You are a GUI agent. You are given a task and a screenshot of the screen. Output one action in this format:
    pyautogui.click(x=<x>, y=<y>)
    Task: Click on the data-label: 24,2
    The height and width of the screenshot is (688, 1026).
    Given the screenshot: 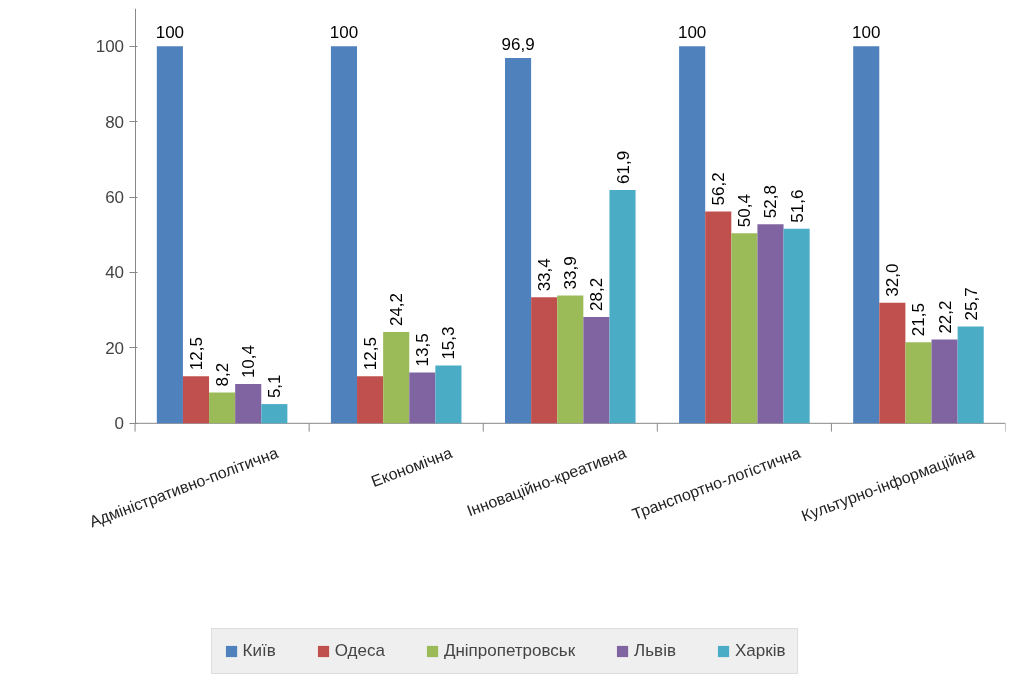 What is the action you would take?
    pyautogui.click(x=397, y=309)
    